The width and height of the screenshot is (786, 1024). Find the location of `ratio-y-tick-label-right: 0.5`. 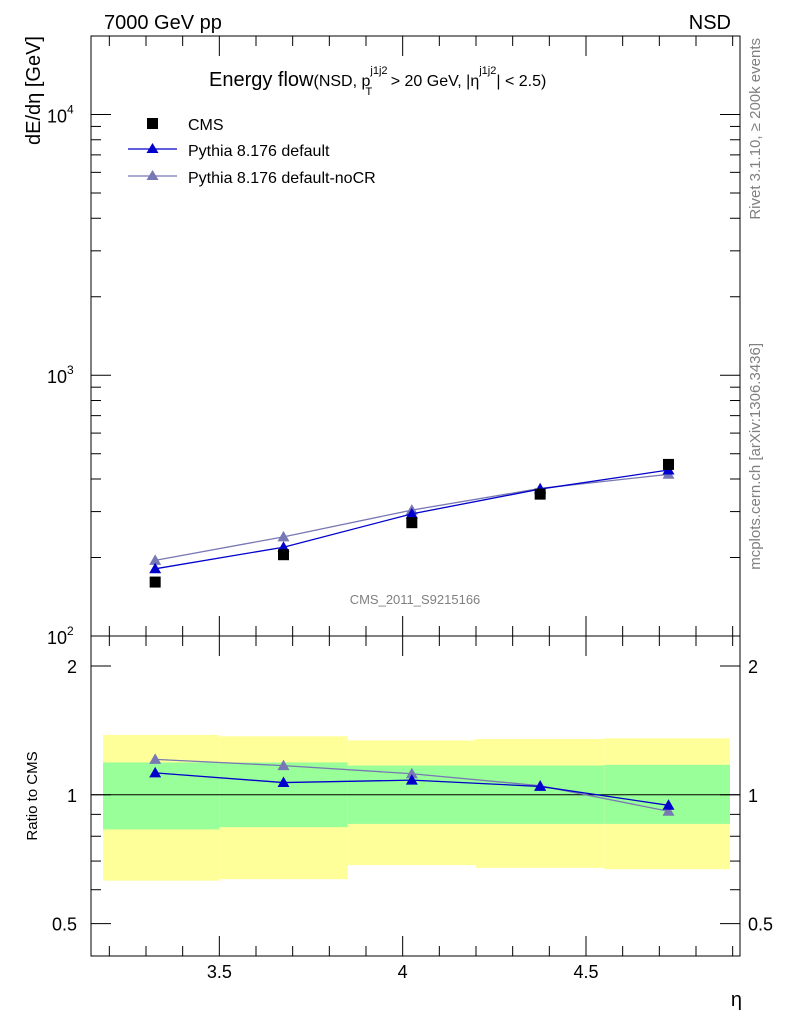

ratio-y-tick-label-right: 0.5 is located at coordinates (760, 925).